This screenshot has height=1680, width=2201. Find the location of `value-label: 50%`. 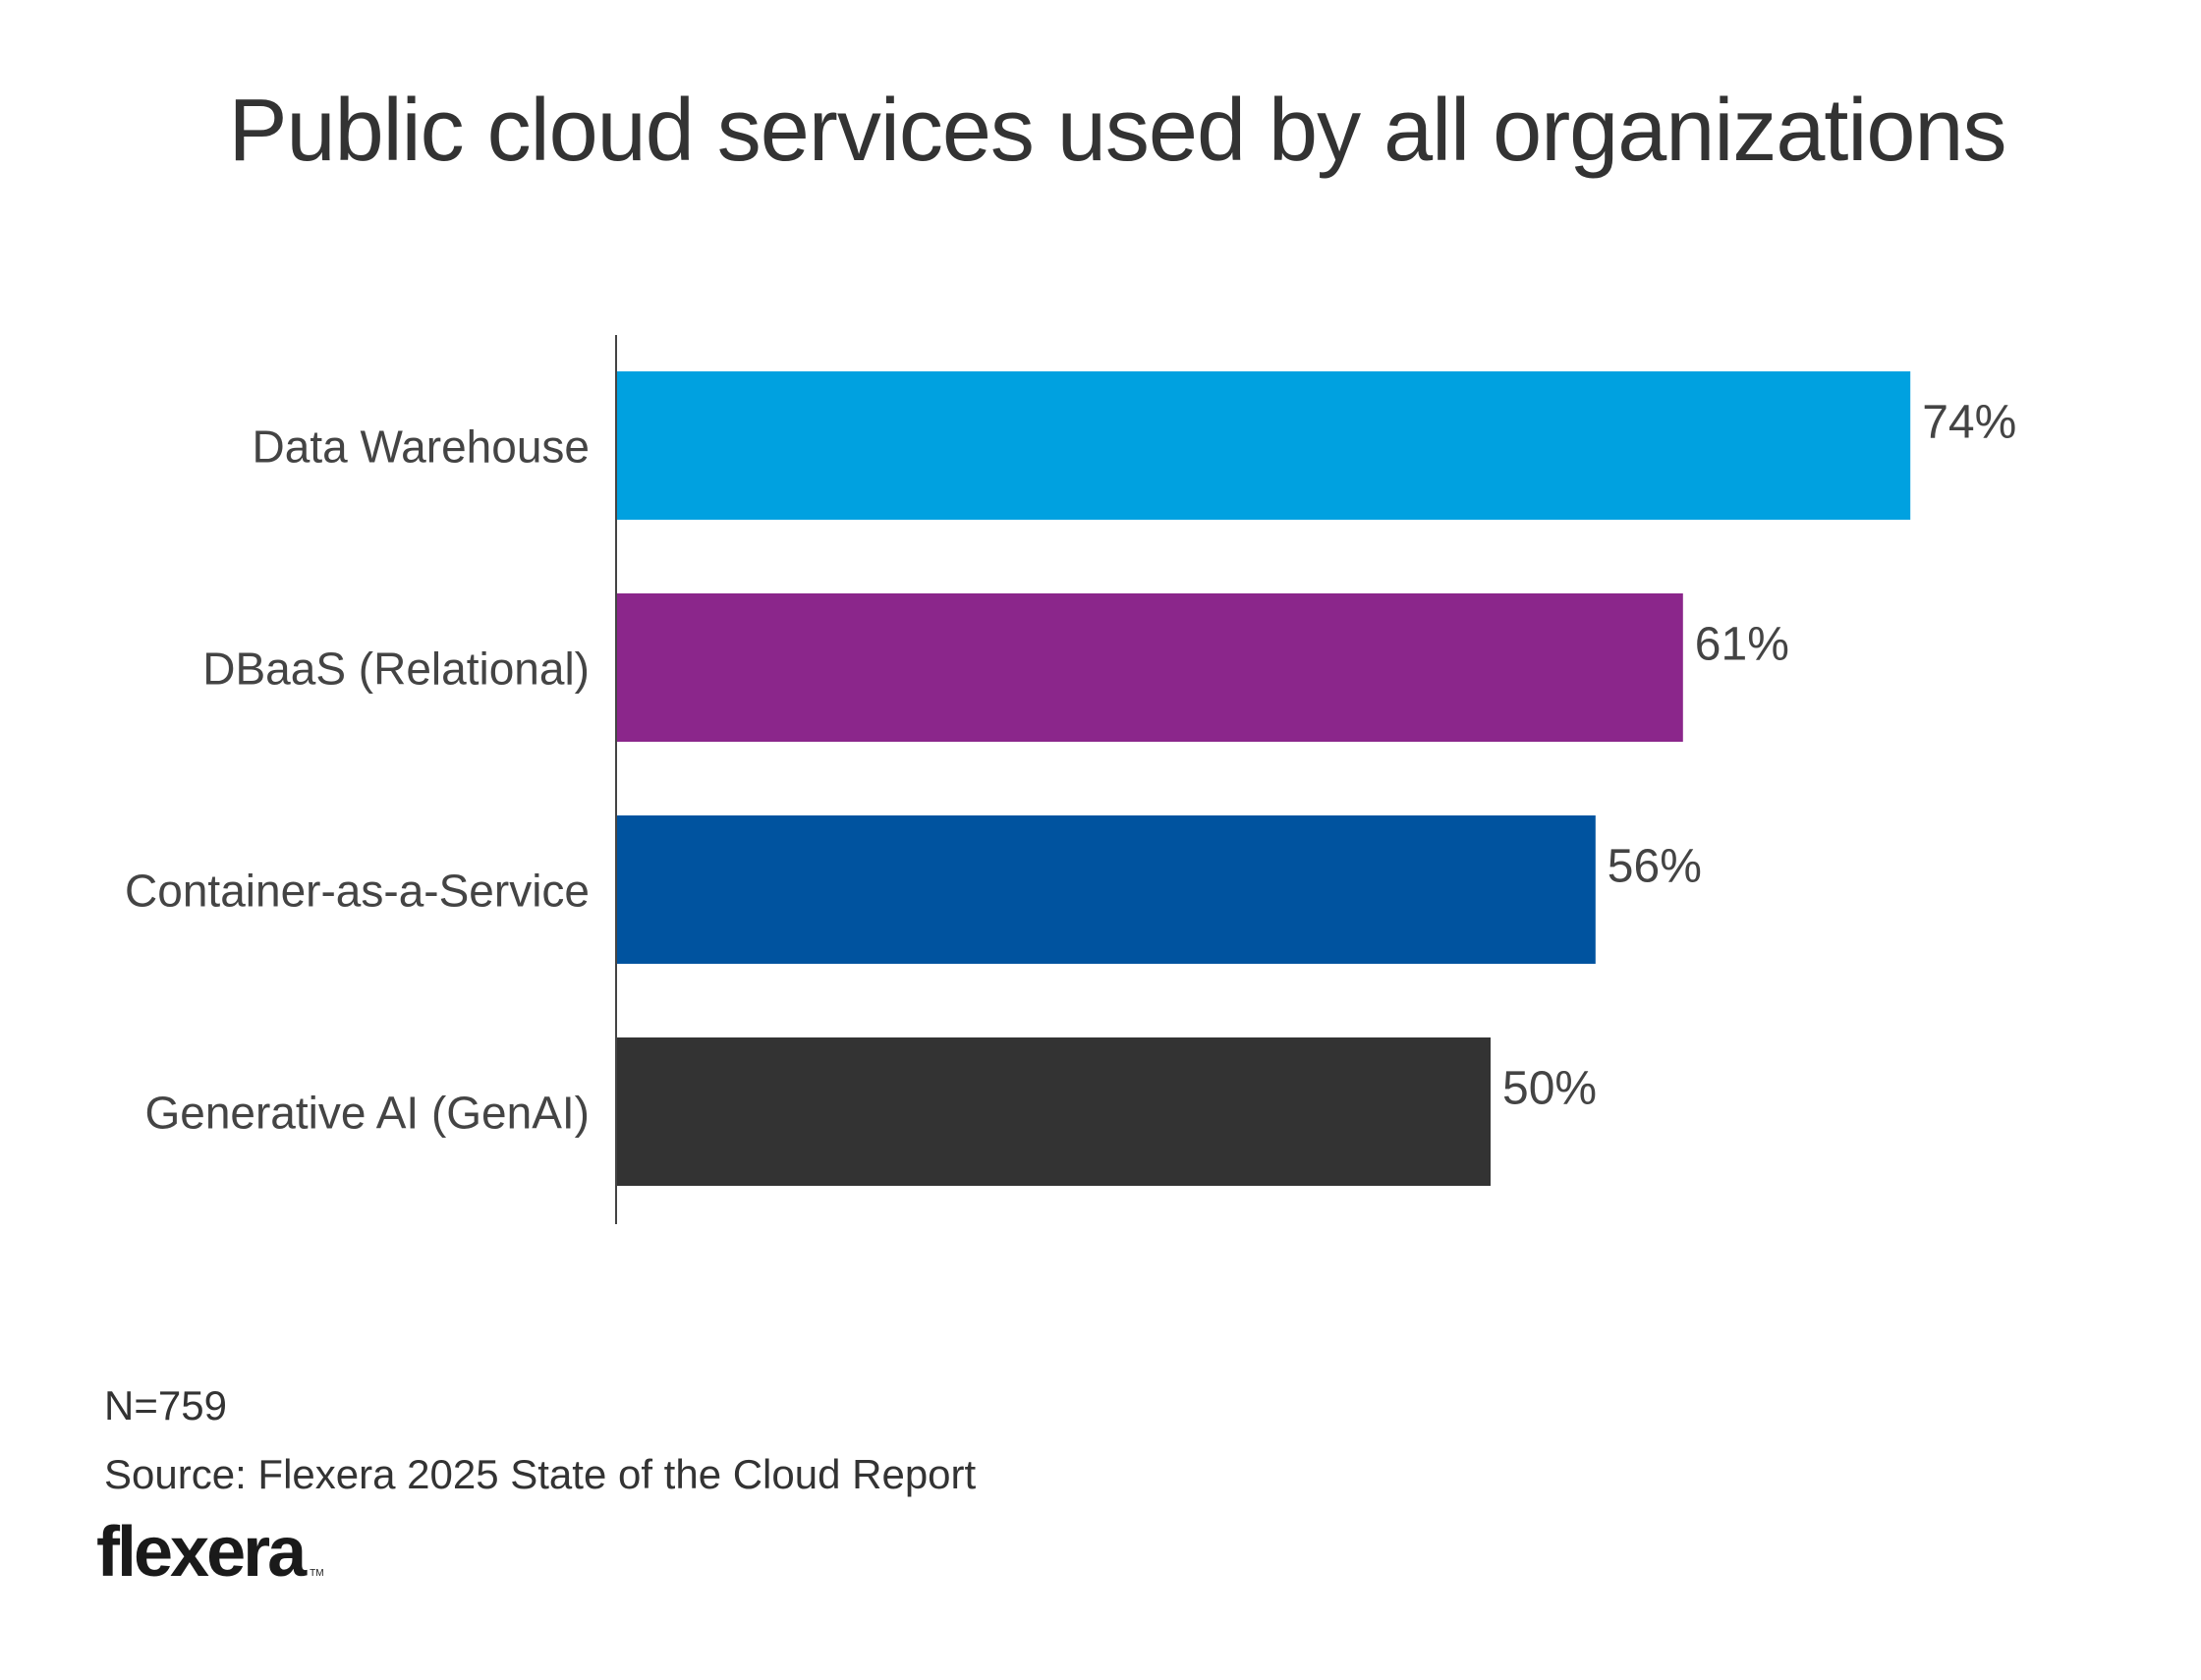

value-label: 50% is located at coordinates (1549, 1089).